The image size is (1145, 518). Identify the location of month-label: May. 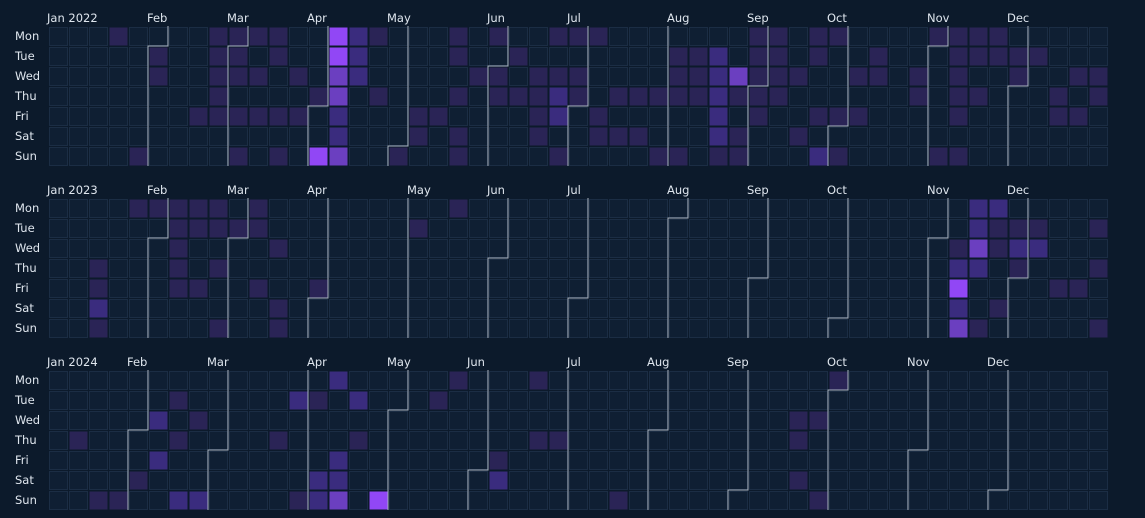
(399, 18).